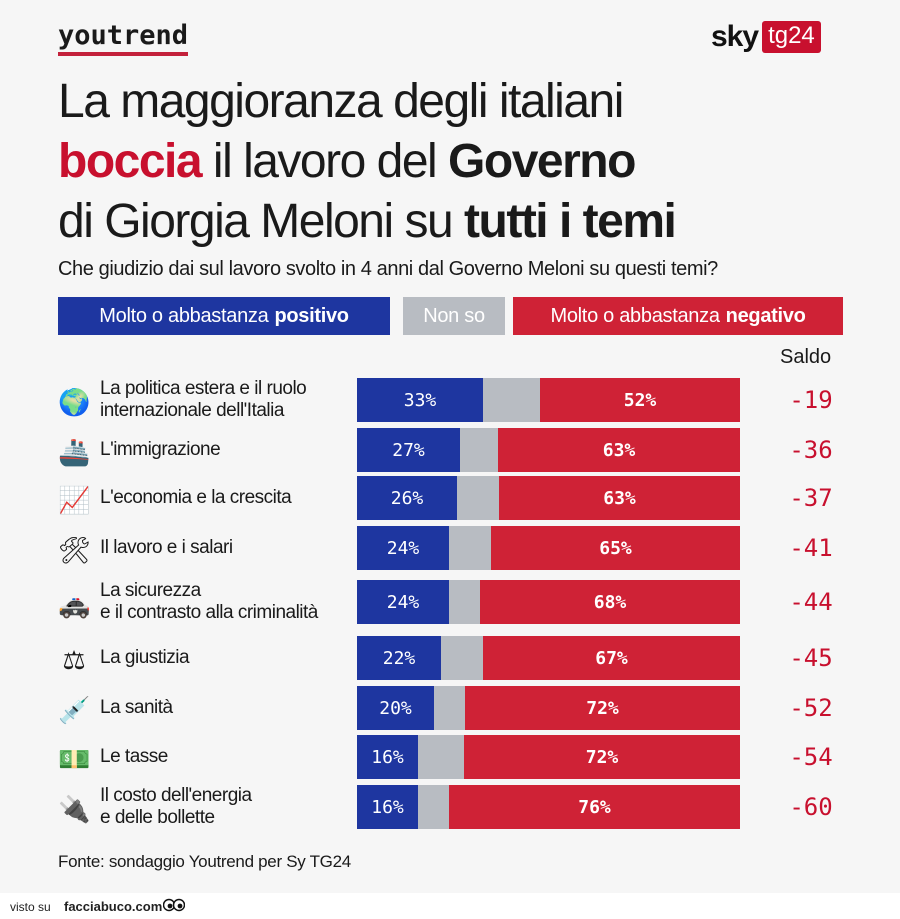 The height and width of the screenshot is (919, 900). Describe the element at coordinates (811, 400) in the screenshot. I see `saldo-value: -19` at that location.